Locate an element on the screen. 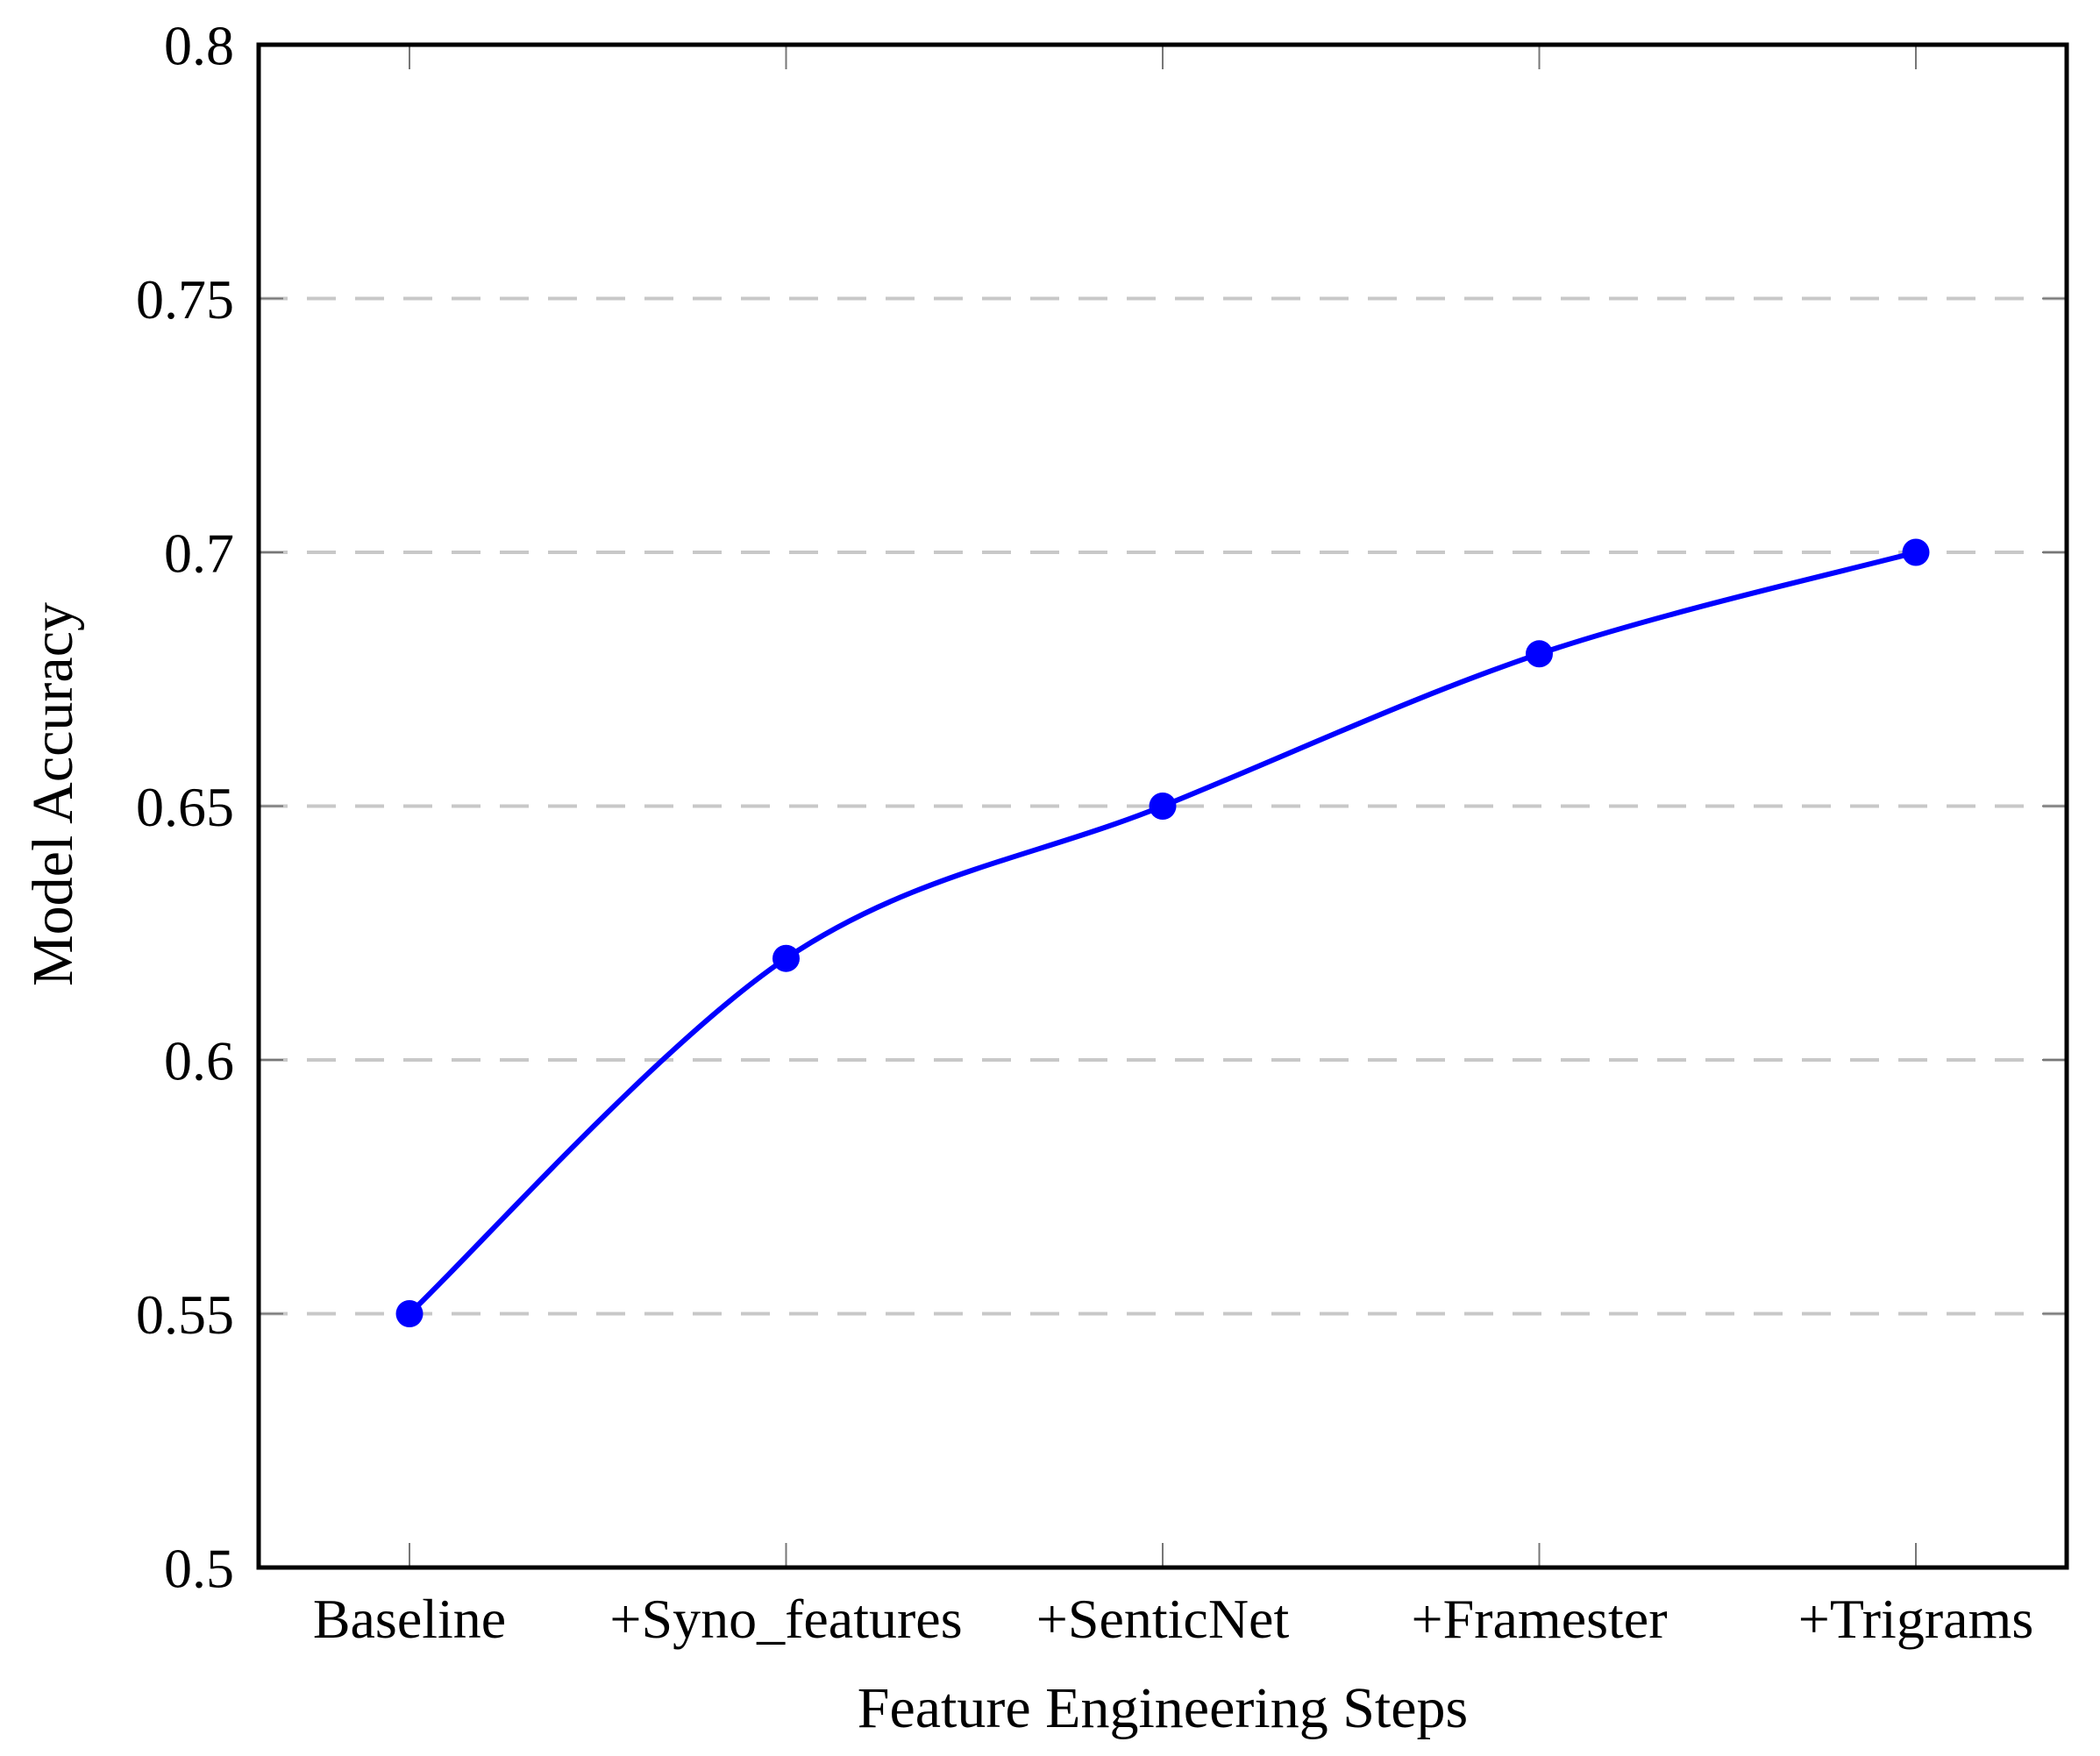 The height and width of the screenshot is (1756, 2100). y-axis-label: Model Accuracy is located at coordinates (53, 794).